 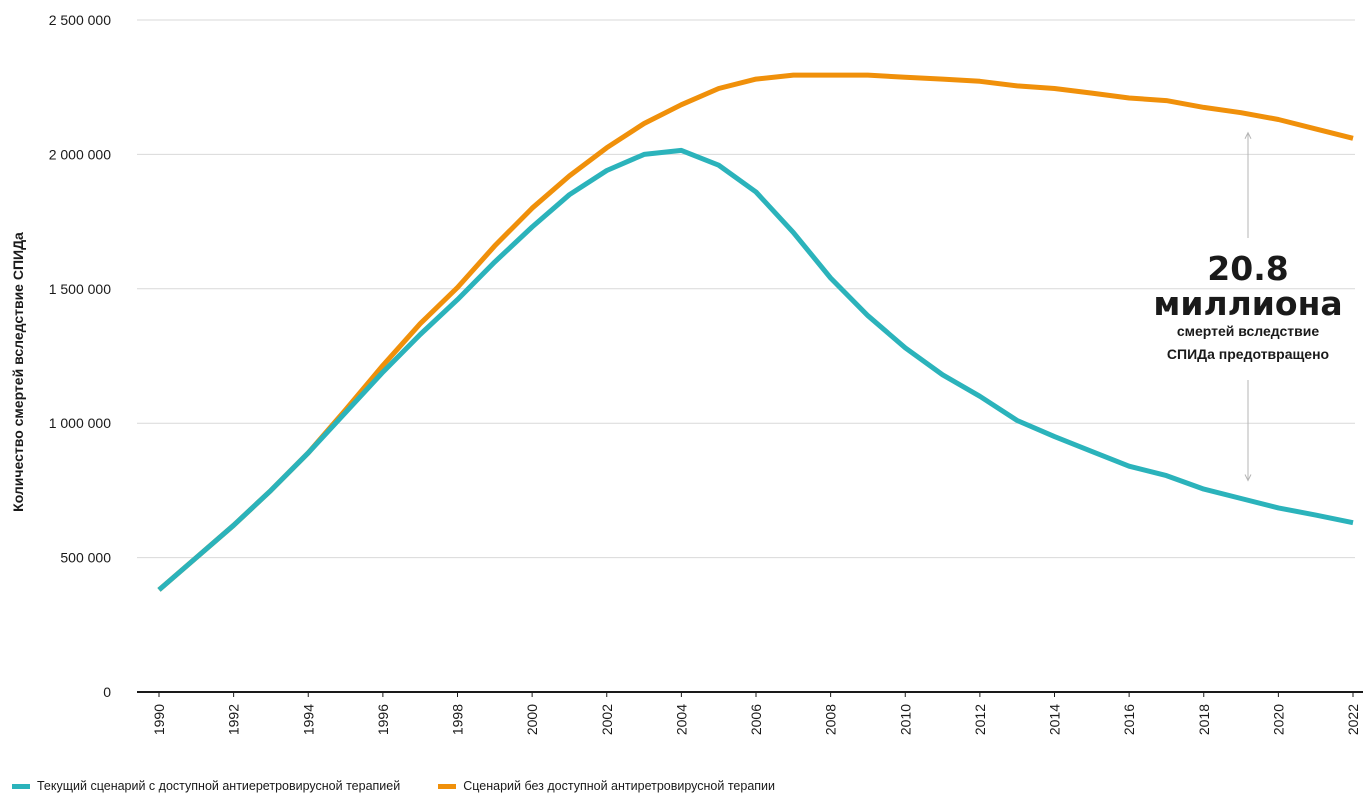 I want to click on annotation-arrows, so click(x=1248, y=306).